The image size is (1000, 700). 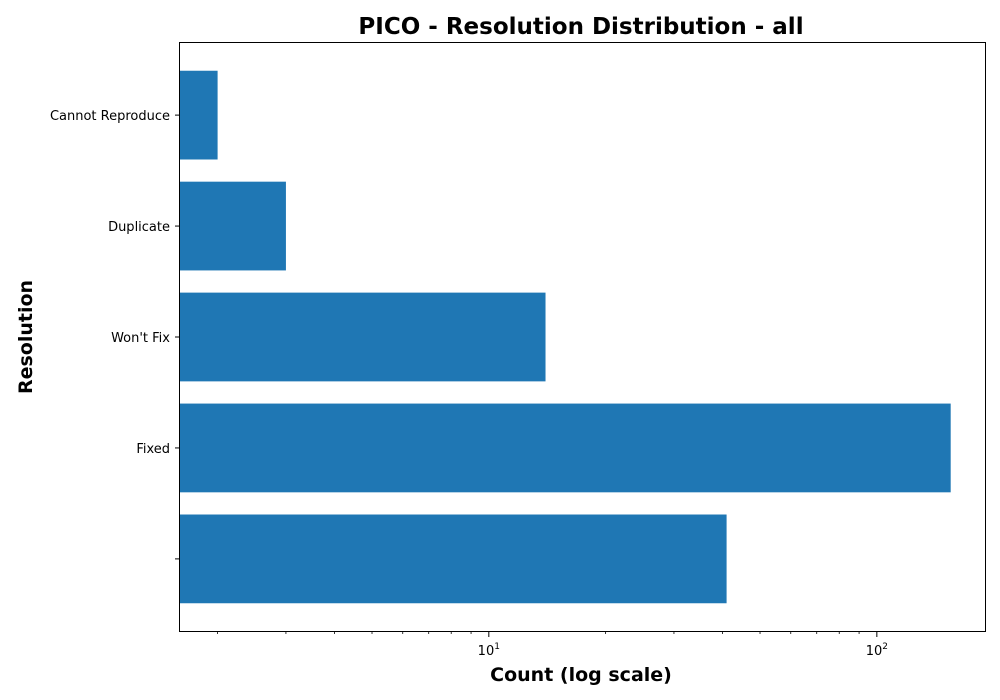 What do you see at coordinates (581, 675) in the screenshot?
I see `x-axis-label: Count (log scale)` at bounding box center [581, 675].